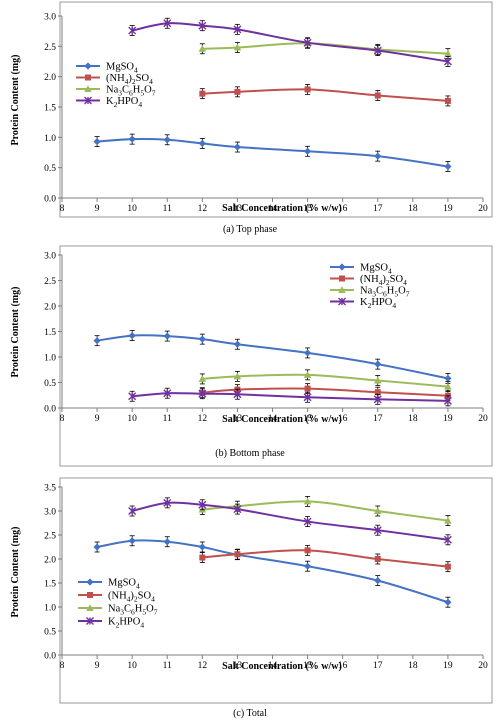 The height and width of the screenshot is (728, 500). Describe the element at coordinates (376, 269) in the screenshot. I see `legend-label: MgSO4` at that location.